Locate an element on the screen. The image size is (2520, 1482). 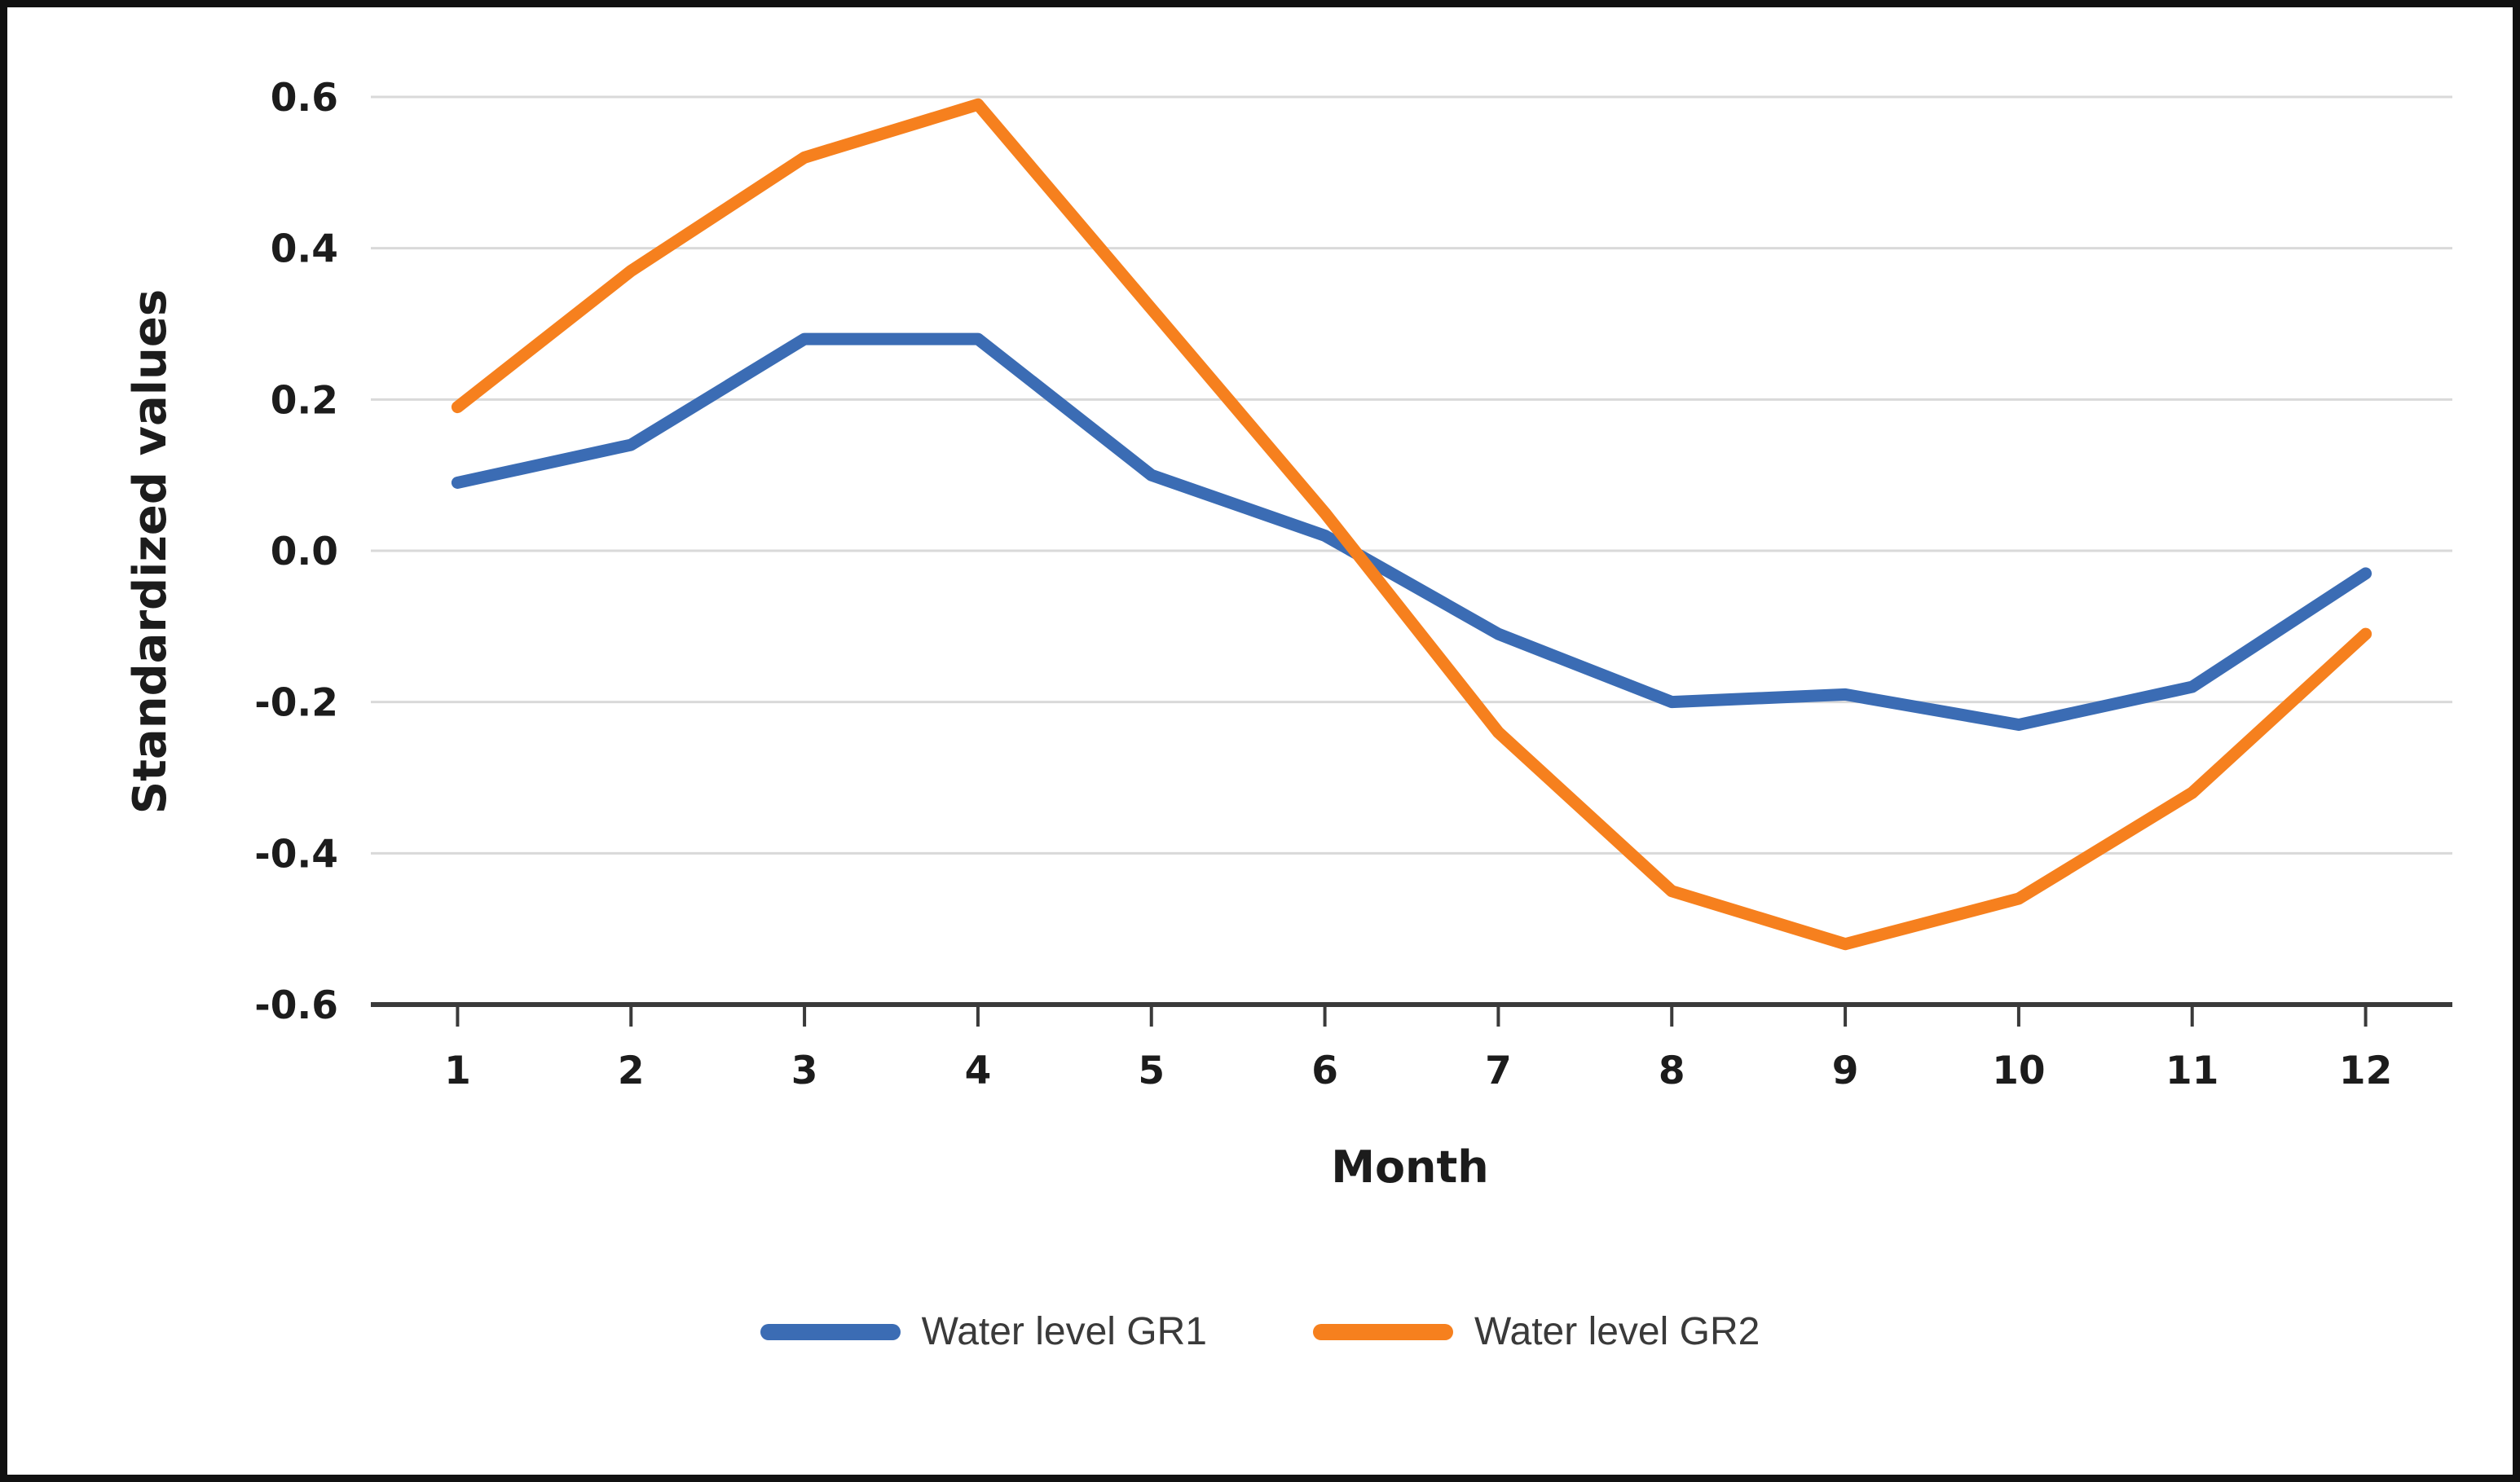
y-tick-label: 0.2 is located at coordinates (304, 401).